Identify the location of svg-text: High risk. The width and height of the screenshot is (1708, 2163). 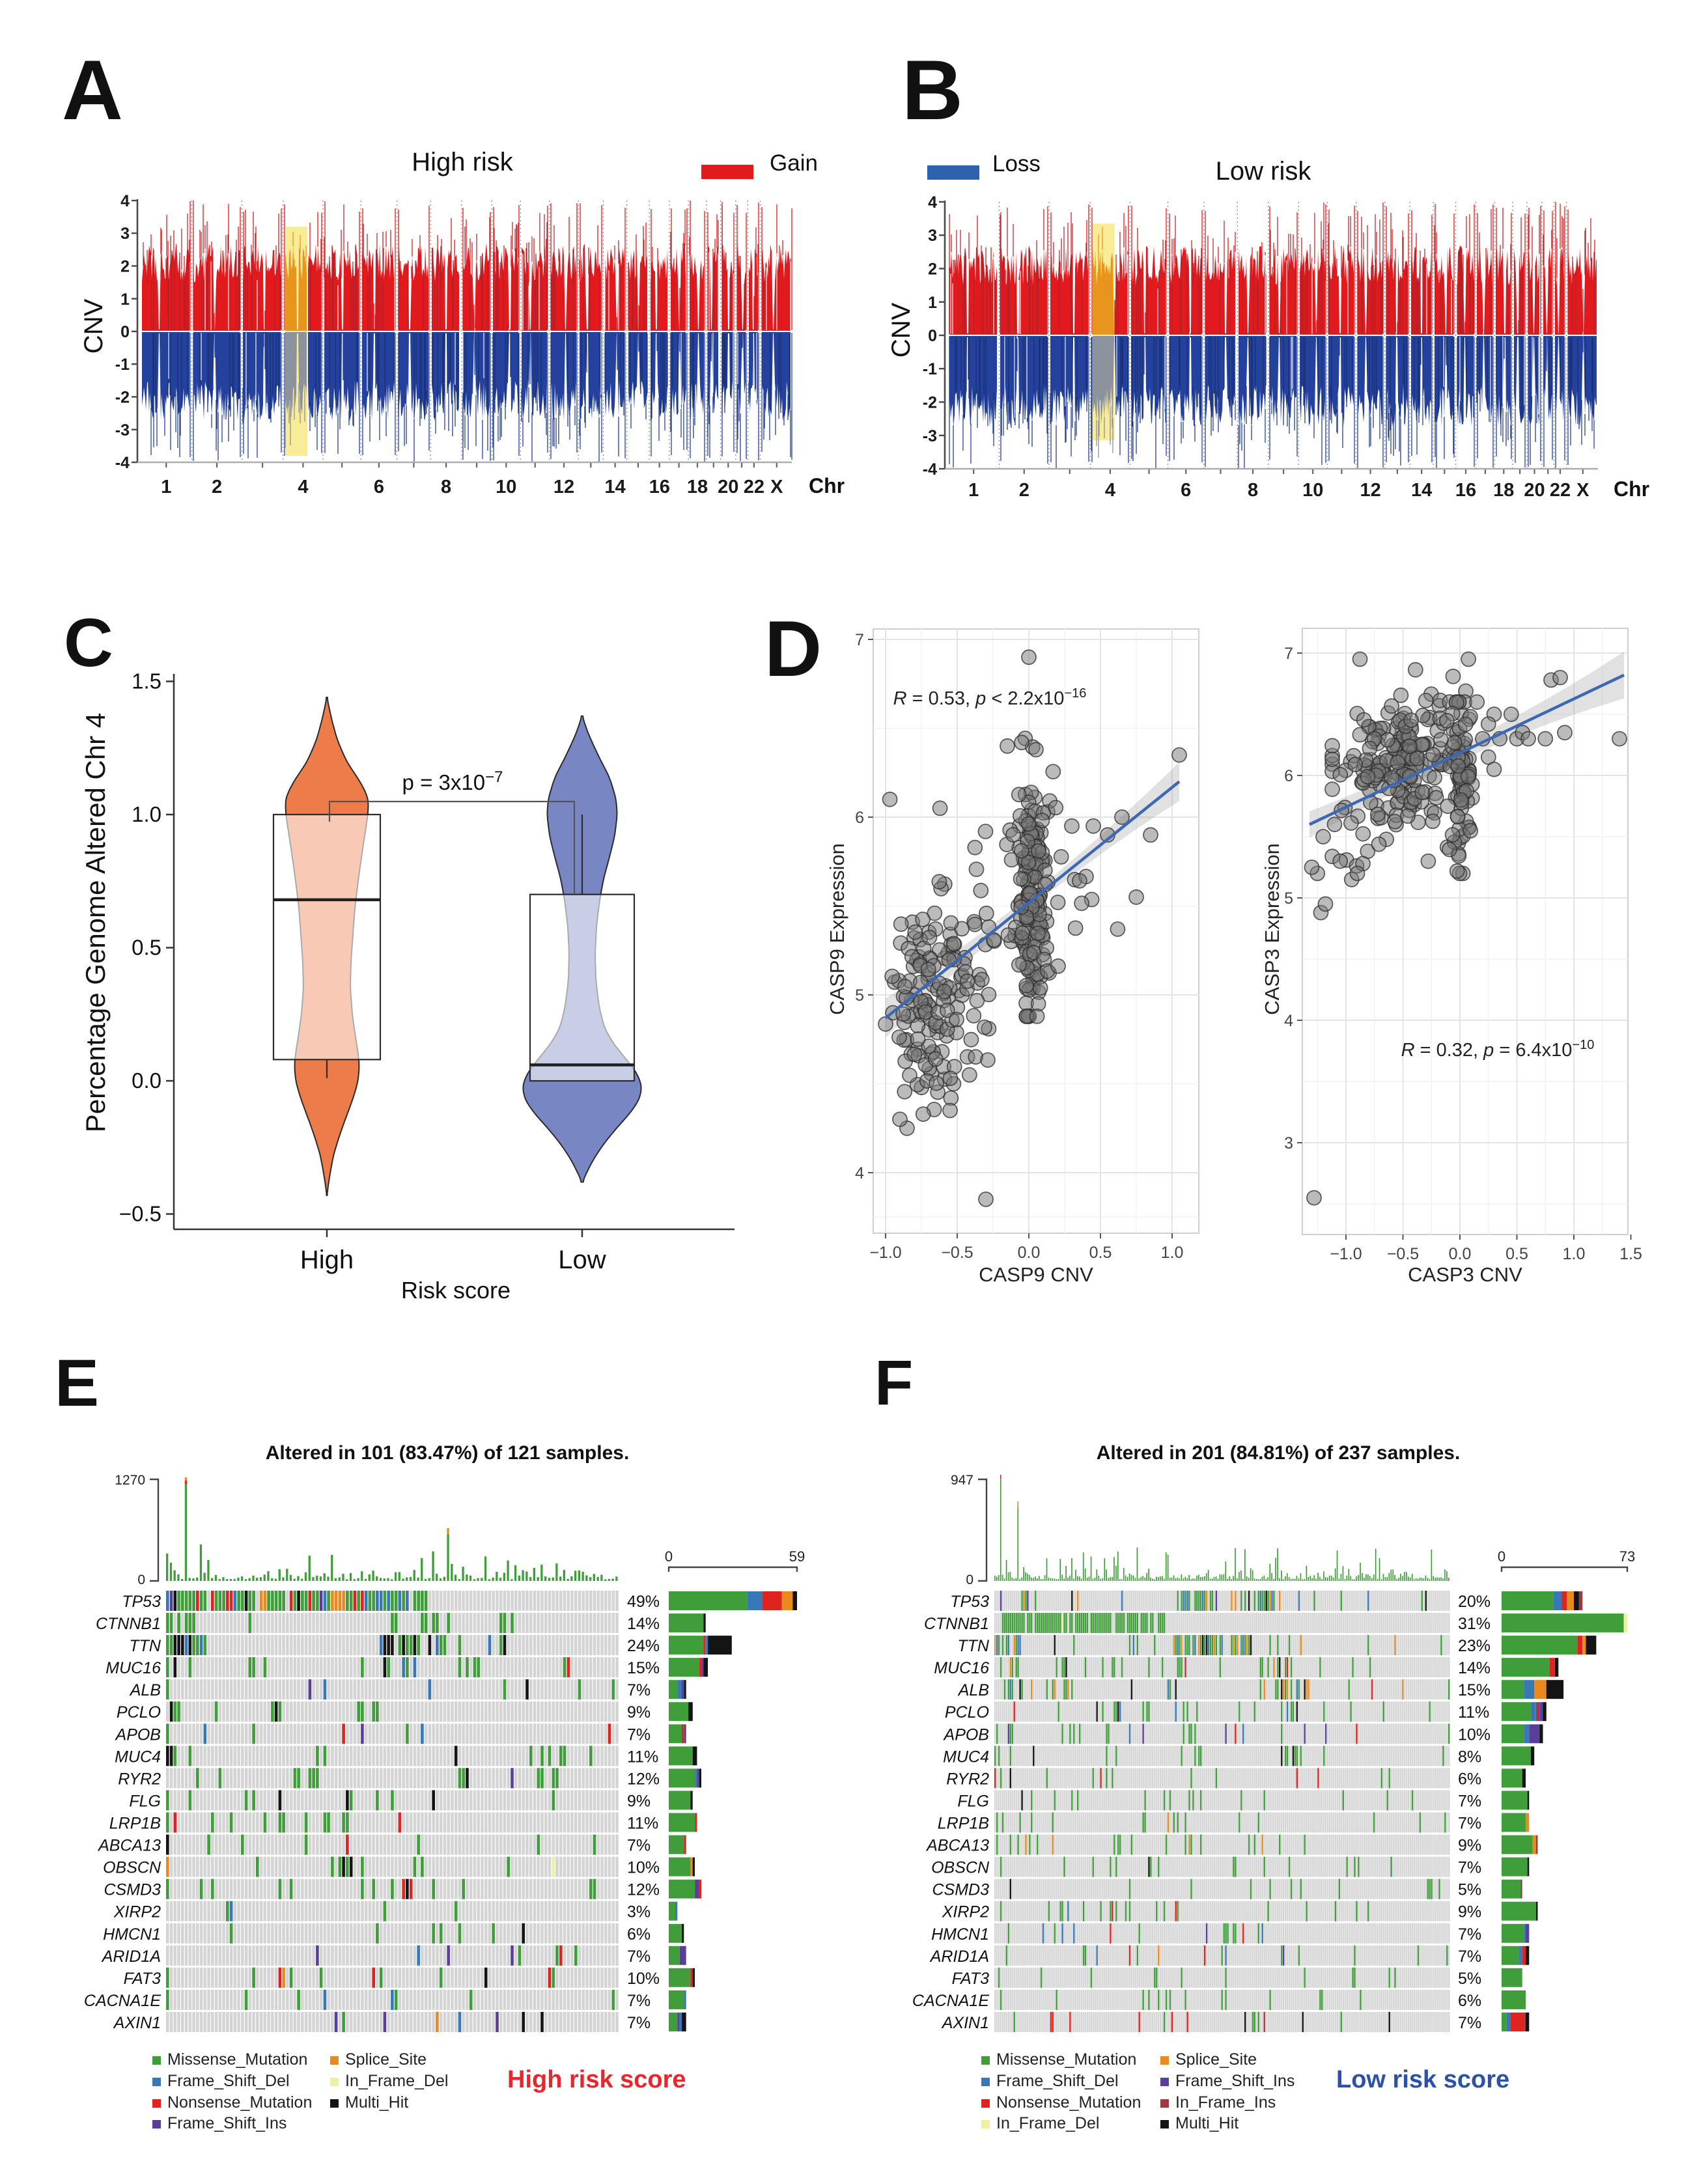
(463, 162).